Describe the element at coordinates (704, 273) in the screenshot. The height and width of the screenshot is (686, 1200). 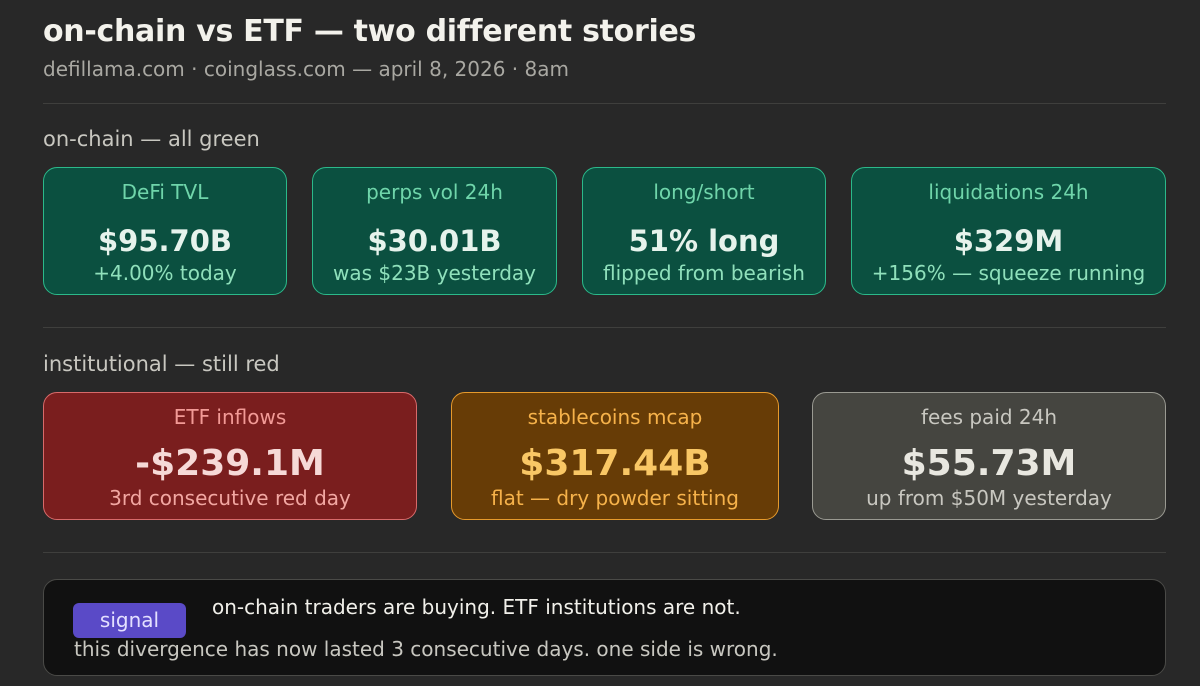
I see `metric-subtext: flipped from bearish` at that location.